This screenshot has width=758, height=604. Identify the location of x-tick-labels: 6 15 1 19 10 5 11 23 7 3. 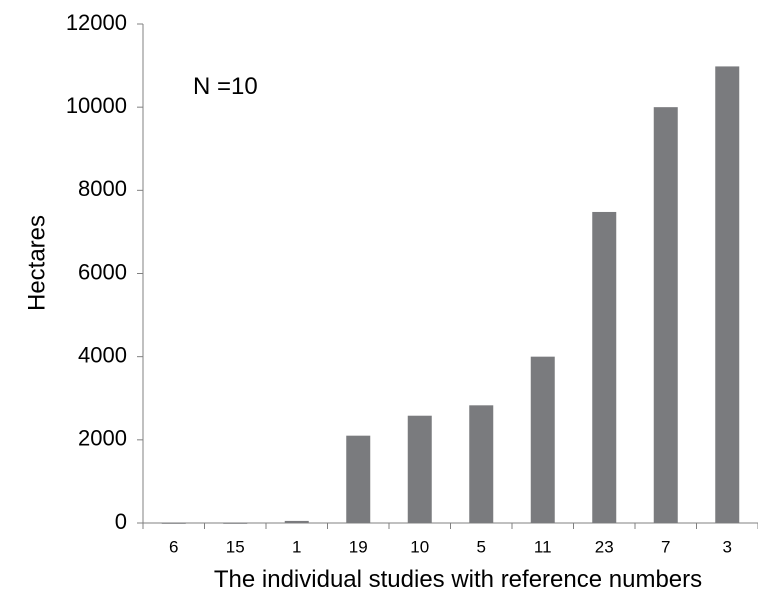
(450, 546).